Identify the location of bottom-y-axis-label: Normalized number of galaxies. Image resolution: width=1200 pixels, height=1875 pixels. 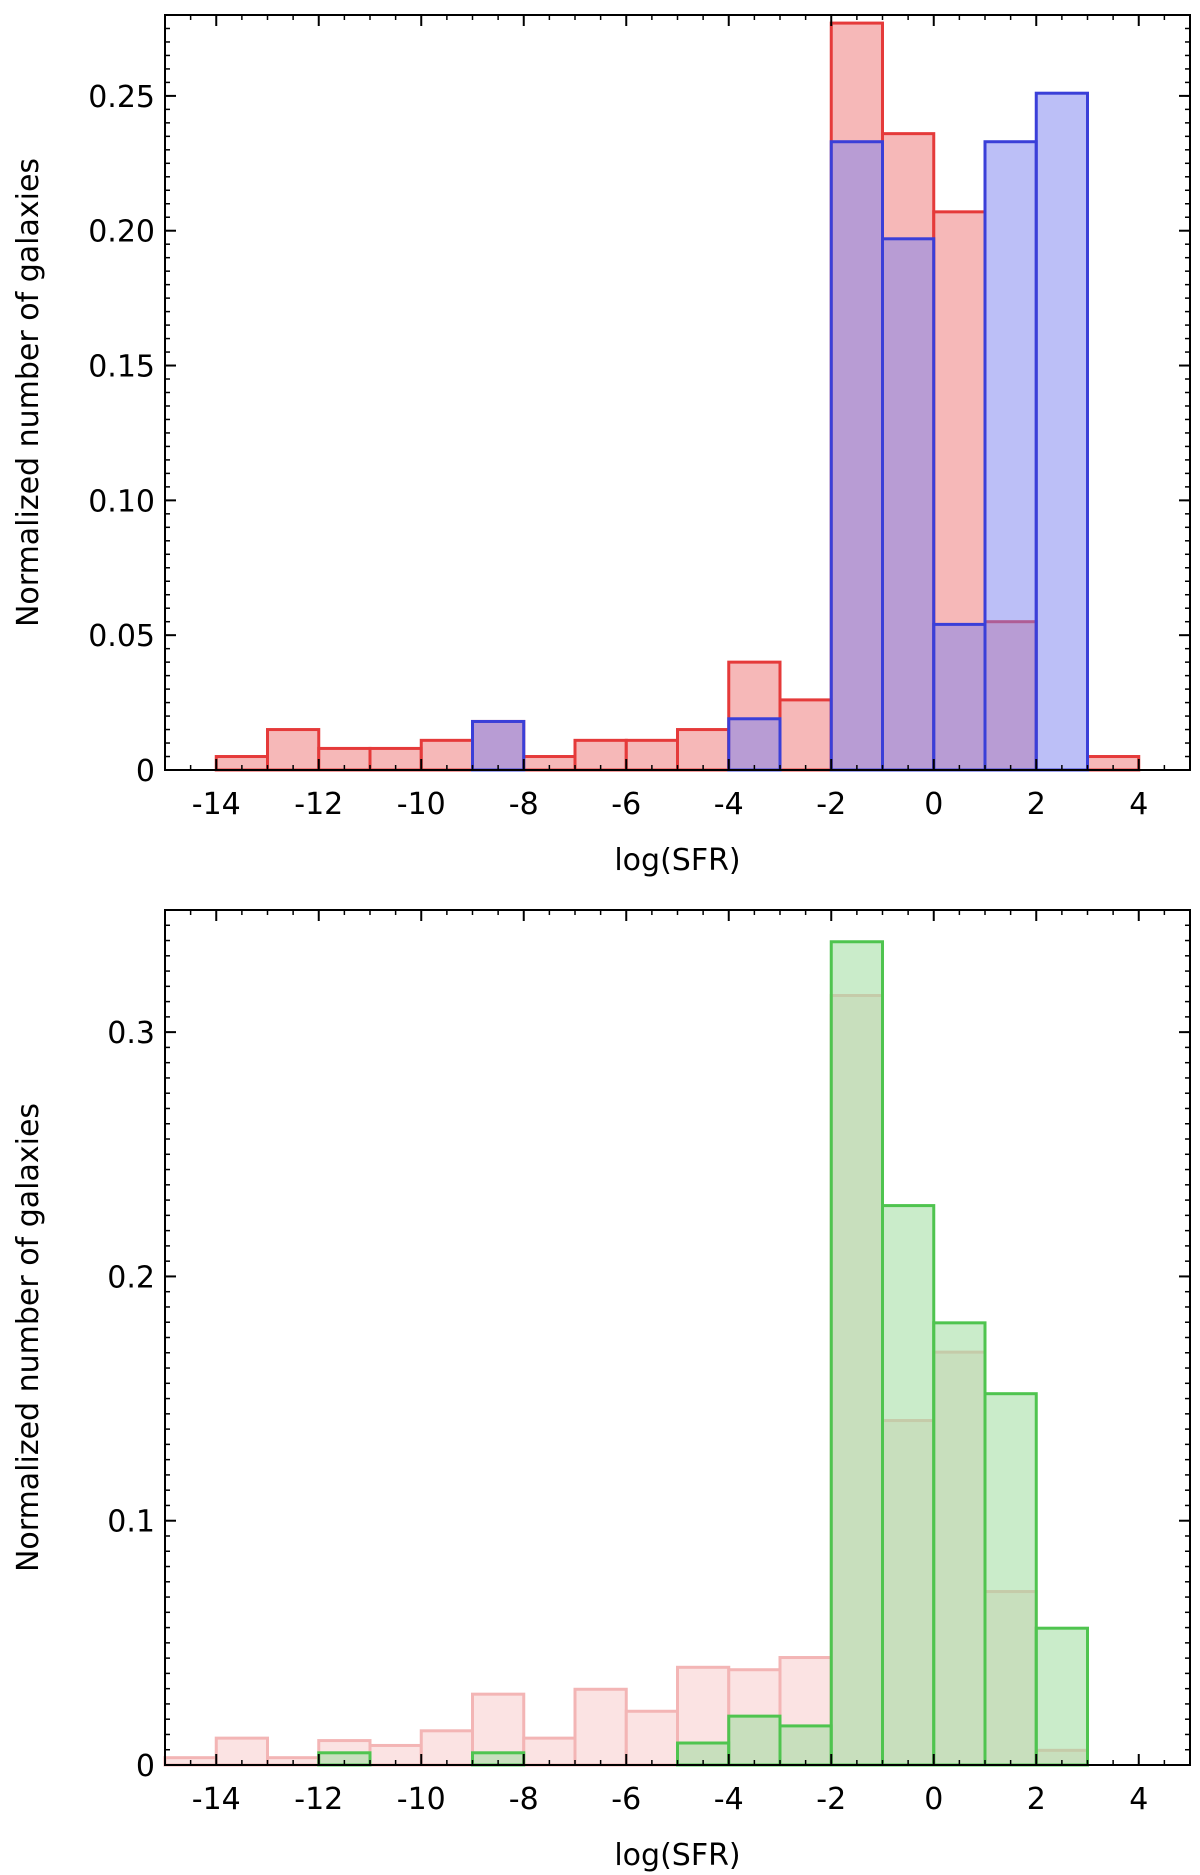
(28, 1337).